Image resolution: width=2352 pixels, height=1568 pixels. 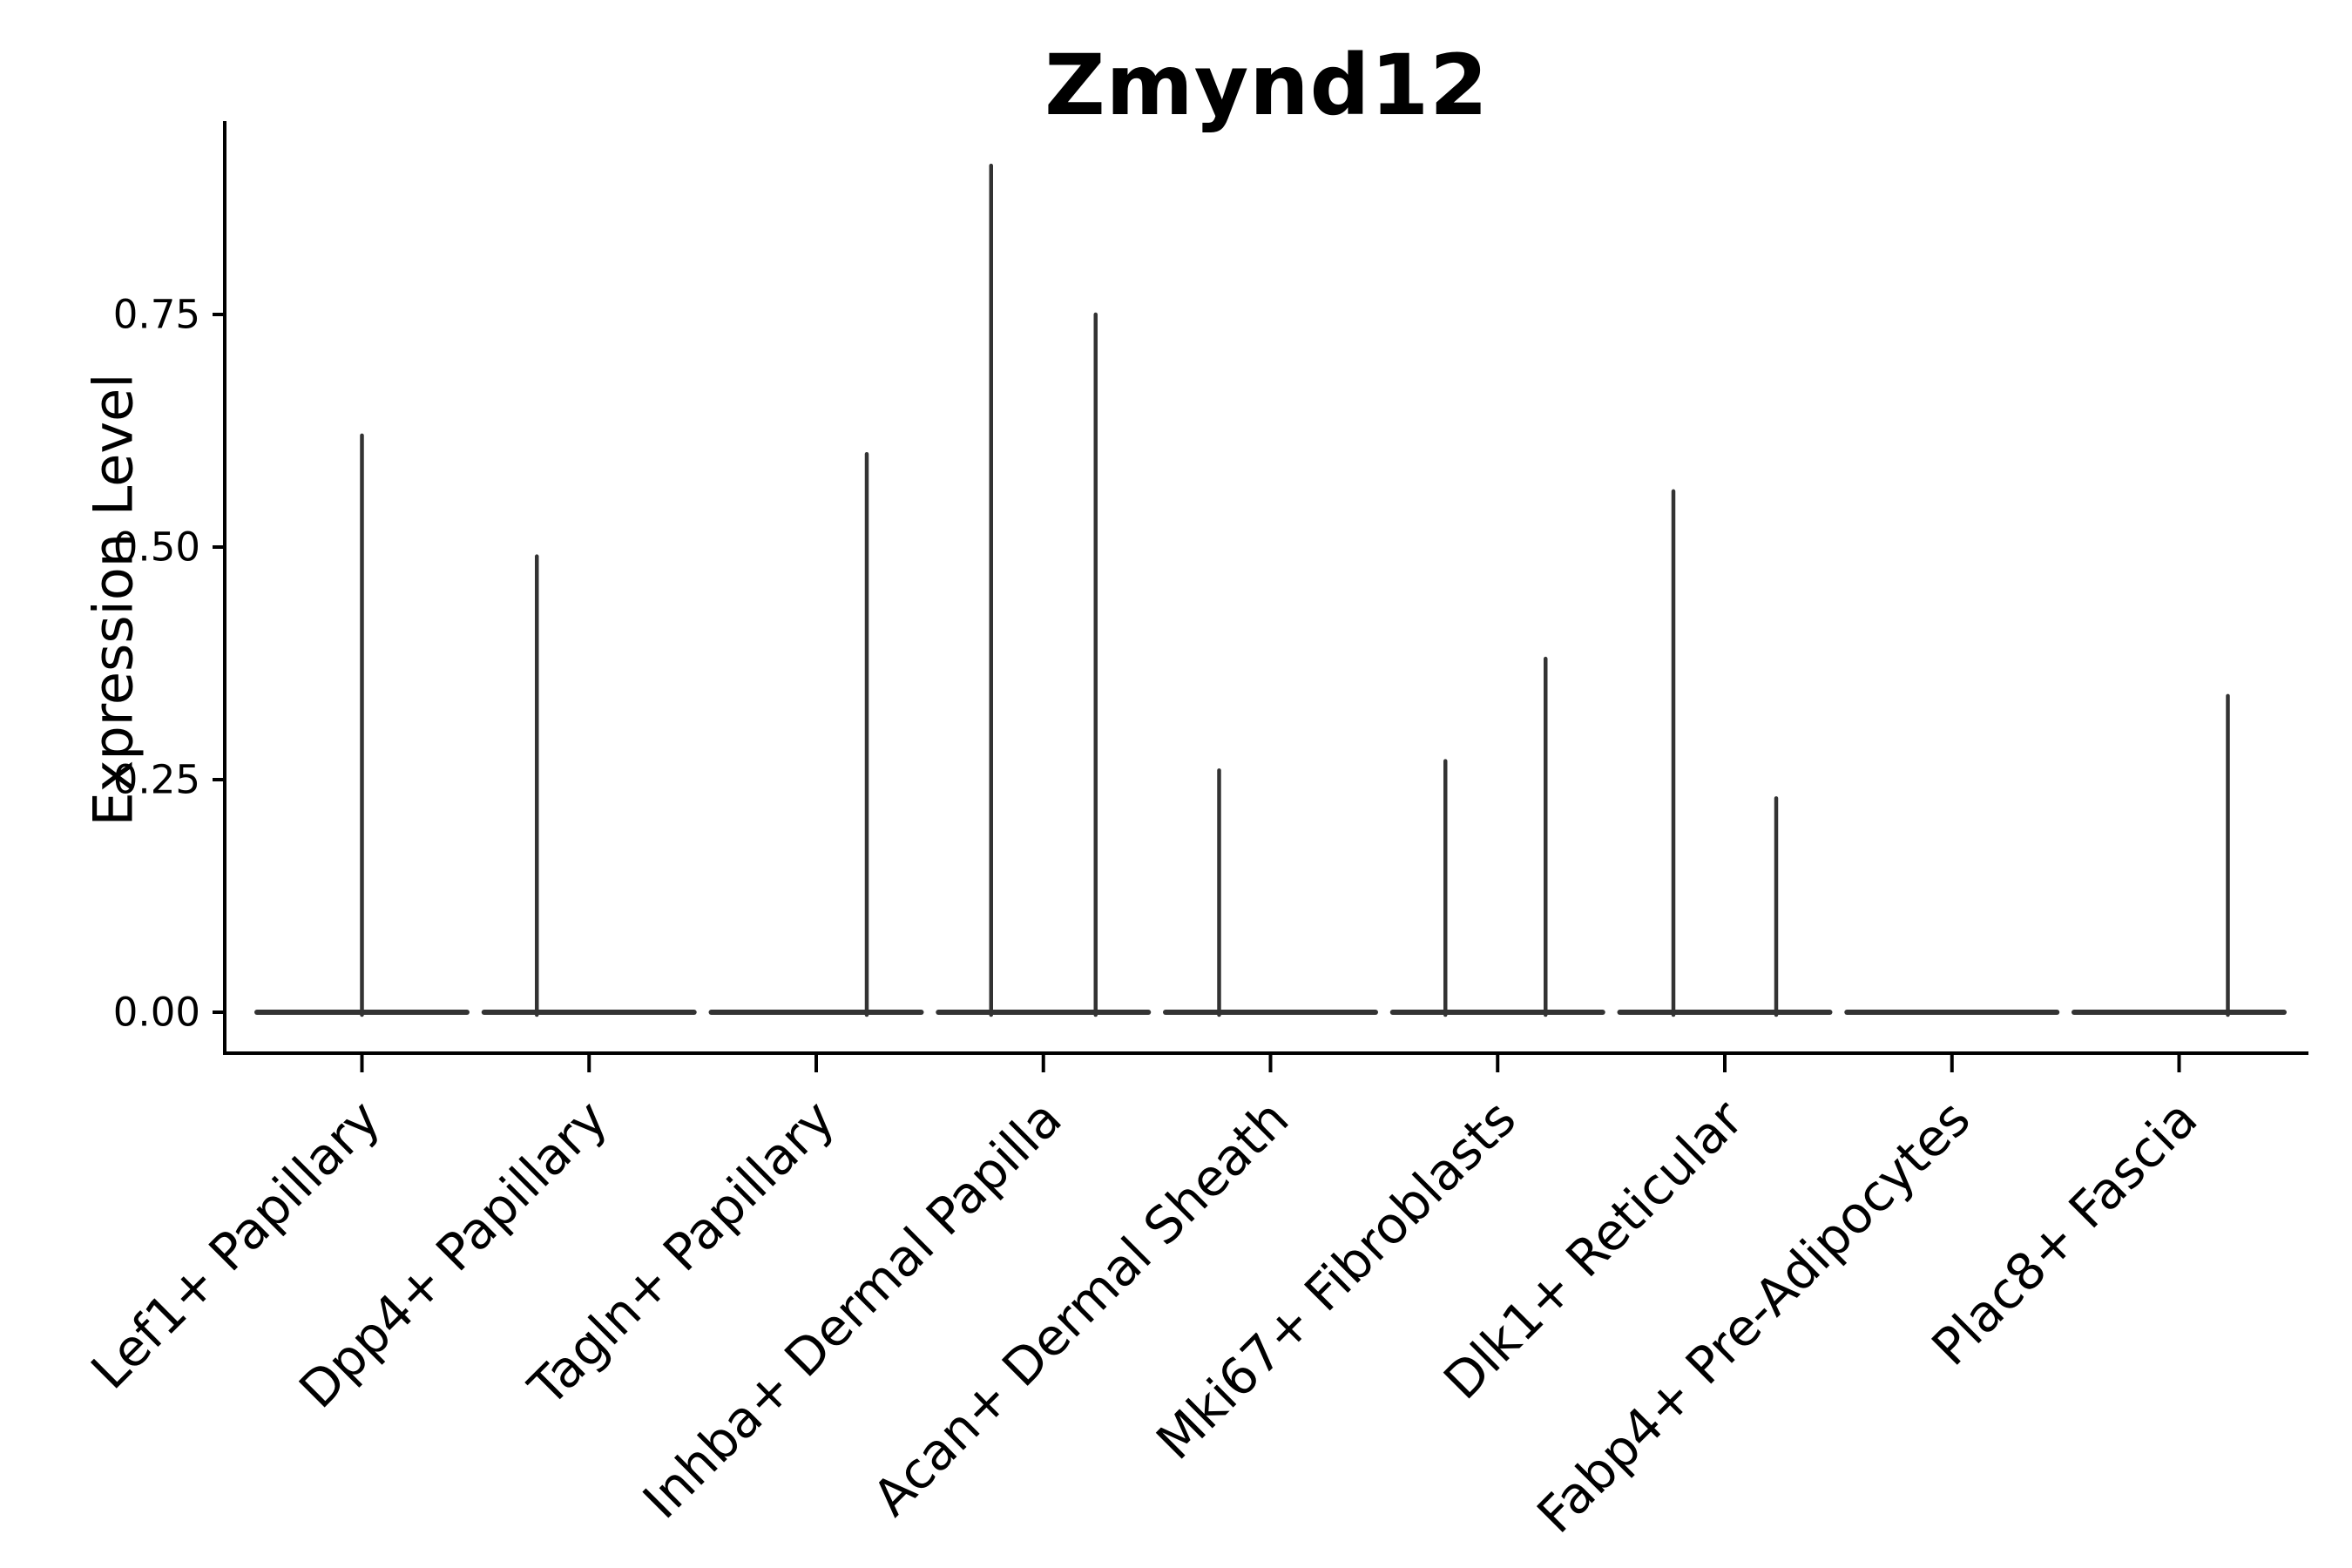 What do you see at coordinates (1266, 85) in the screenshot?
I see `chart-title: Zmynd12` at bounding box center [1266, 85].